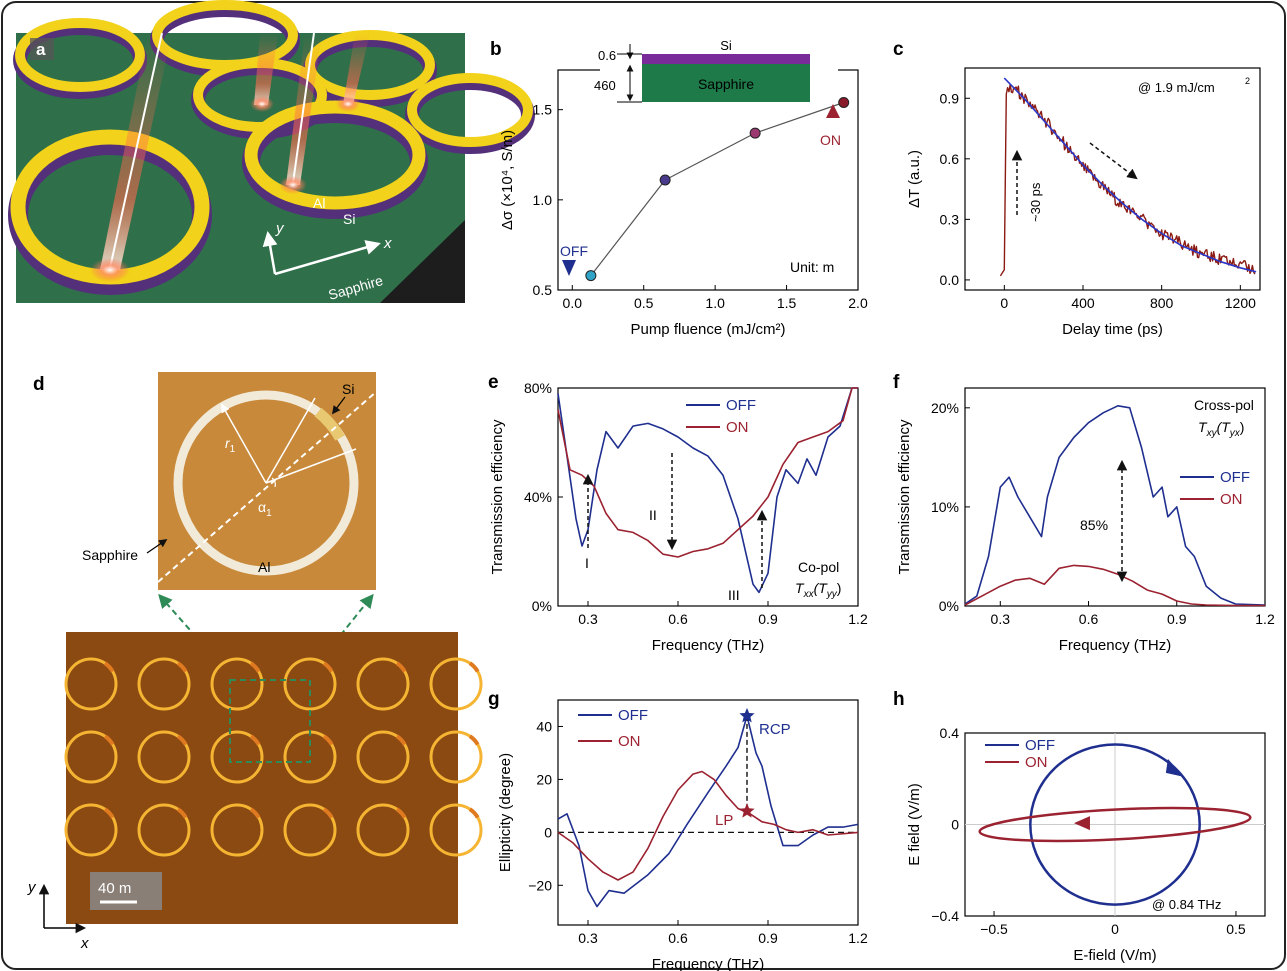  Describe the element at coordinates (726, 45) in the screenshot. I see `inset-si-label: Si` at that location.